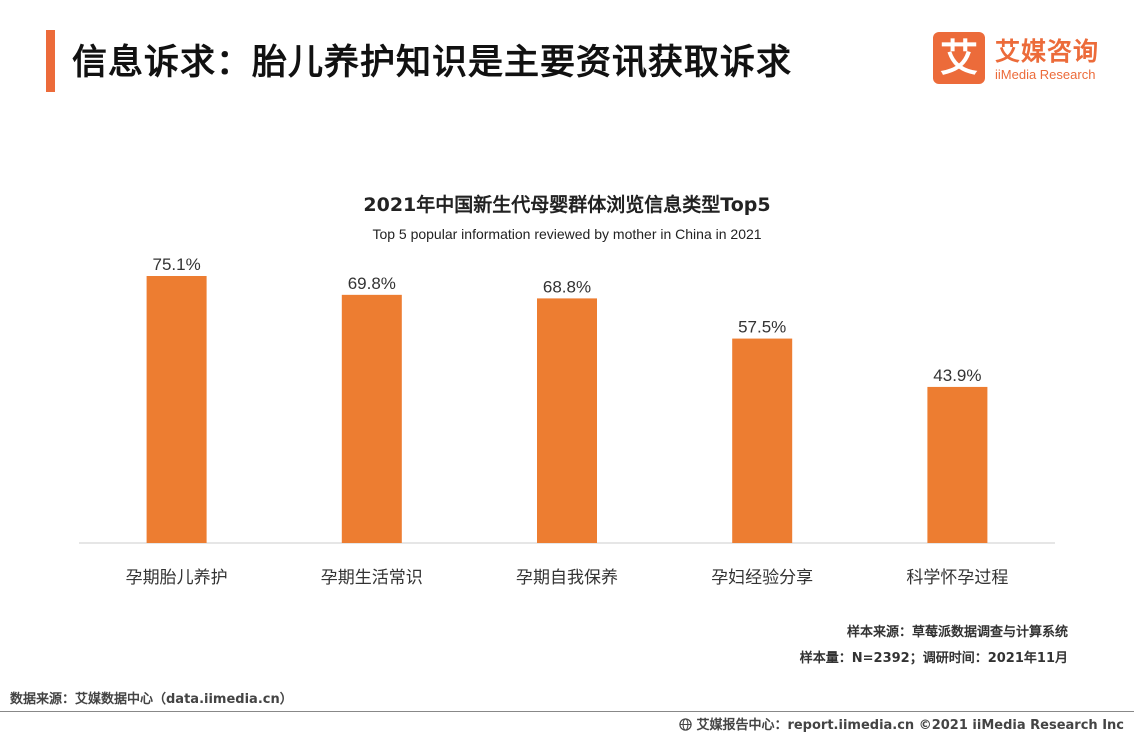 The height and width of the screenshot is (737, 1134). Describe the element at coordinates (567, 205) in the screenshot. I see `chart-title: 2021年中国新生代母婴群体浏览信息类型Top5` at that location.